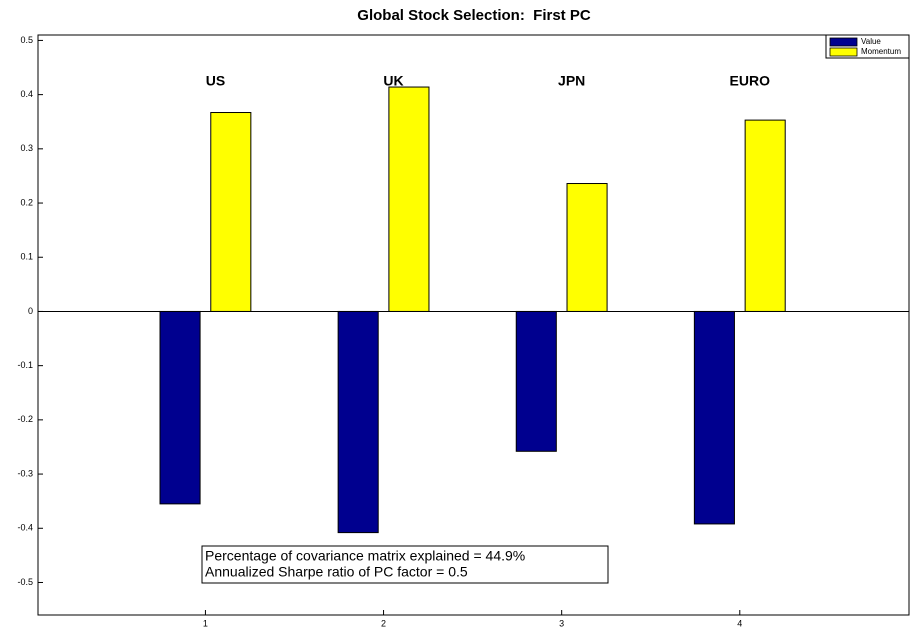  Describe the element at coordinates (26, 202) in the screenshot. I see `y-tick-label: 0.2` at that location.